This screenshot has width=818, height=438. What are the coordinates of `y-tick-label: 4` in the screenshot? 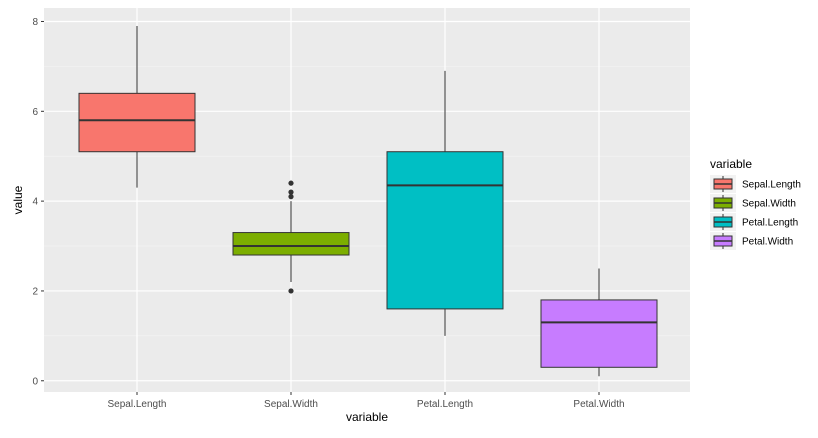 It's located at (35, 202).